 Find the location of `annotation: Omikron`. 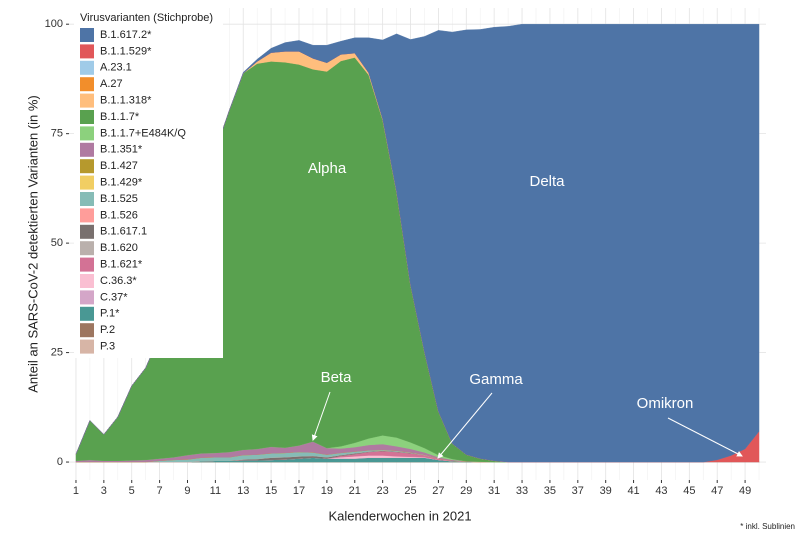

annotation: Omikron is located at coordinates (665, 403).